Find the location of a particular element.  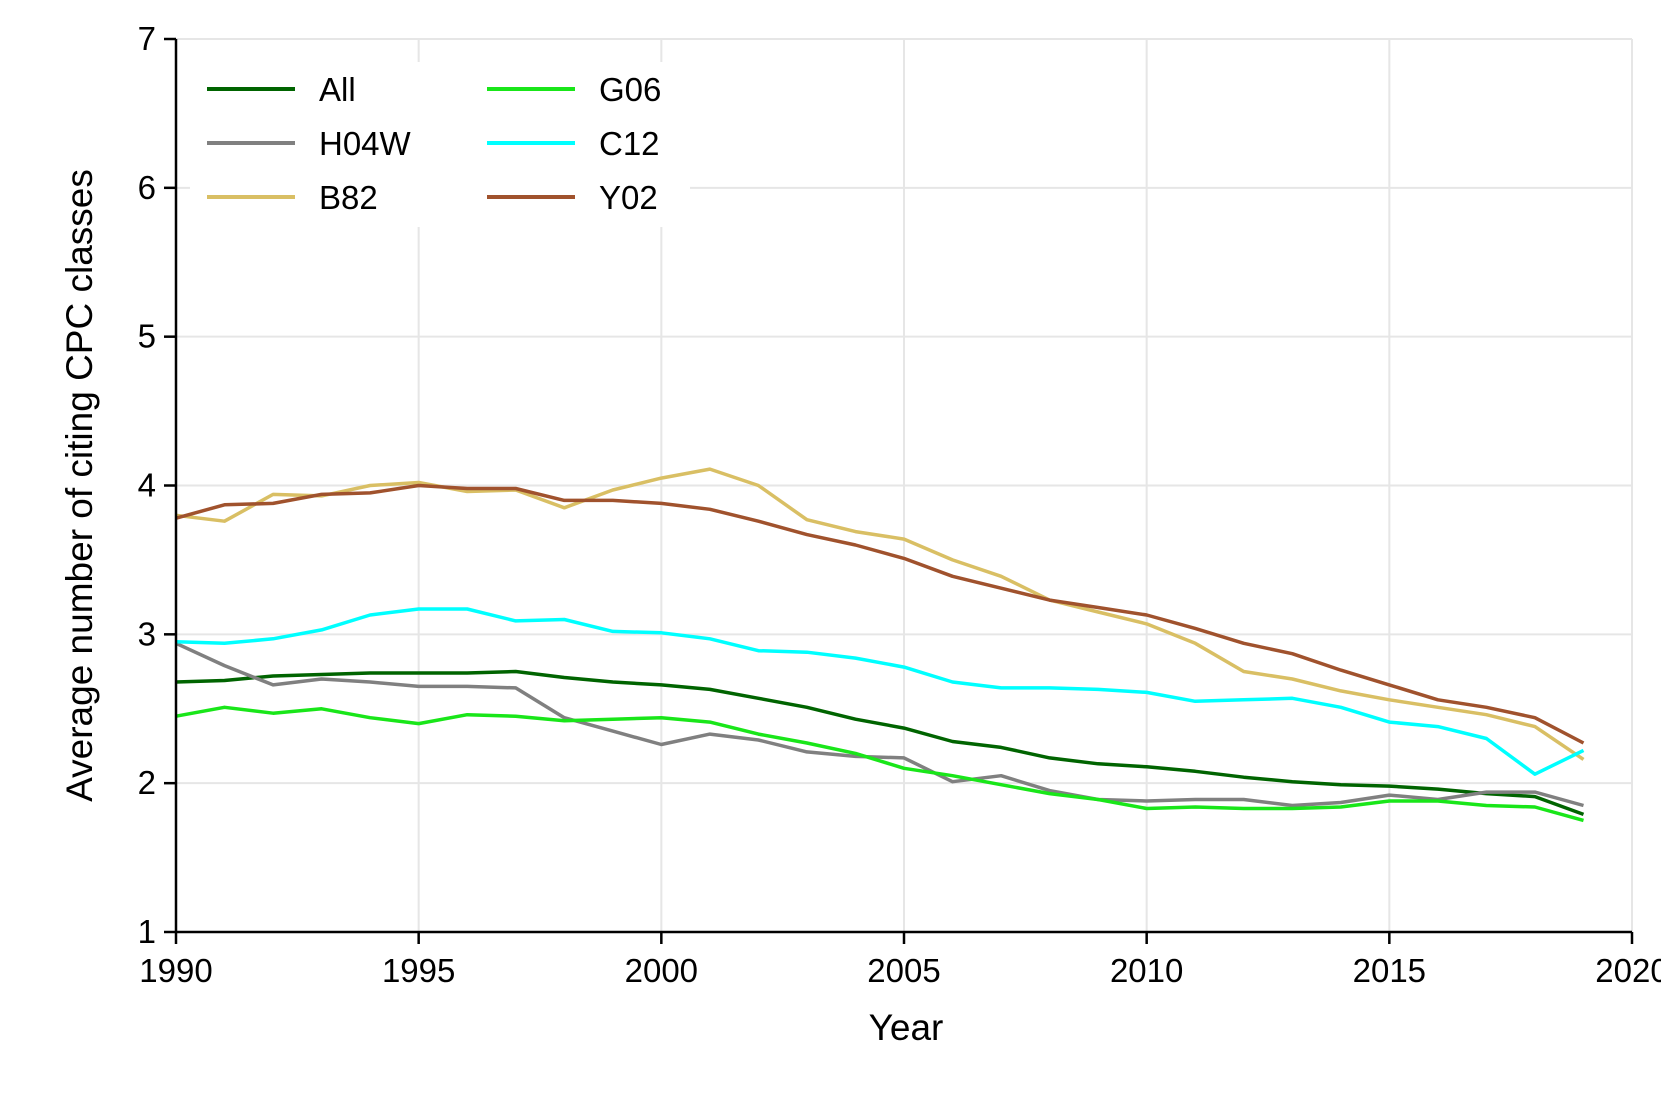

series-line-c12 is located at coordinates (880, 691).